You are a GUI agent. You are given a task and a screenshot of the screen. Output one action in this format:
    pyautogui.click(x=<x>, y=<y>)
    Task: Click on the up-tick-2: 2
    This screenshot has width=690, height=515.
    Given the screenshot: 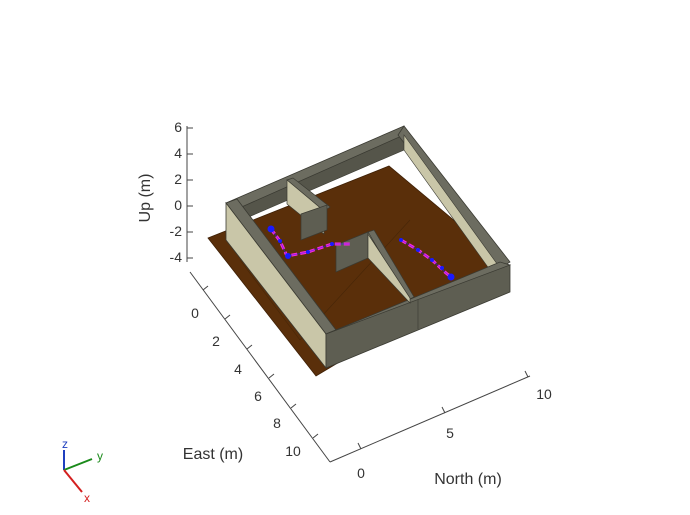 What is the action you would take?
    pyautogui.click(x=178, y=179)
    